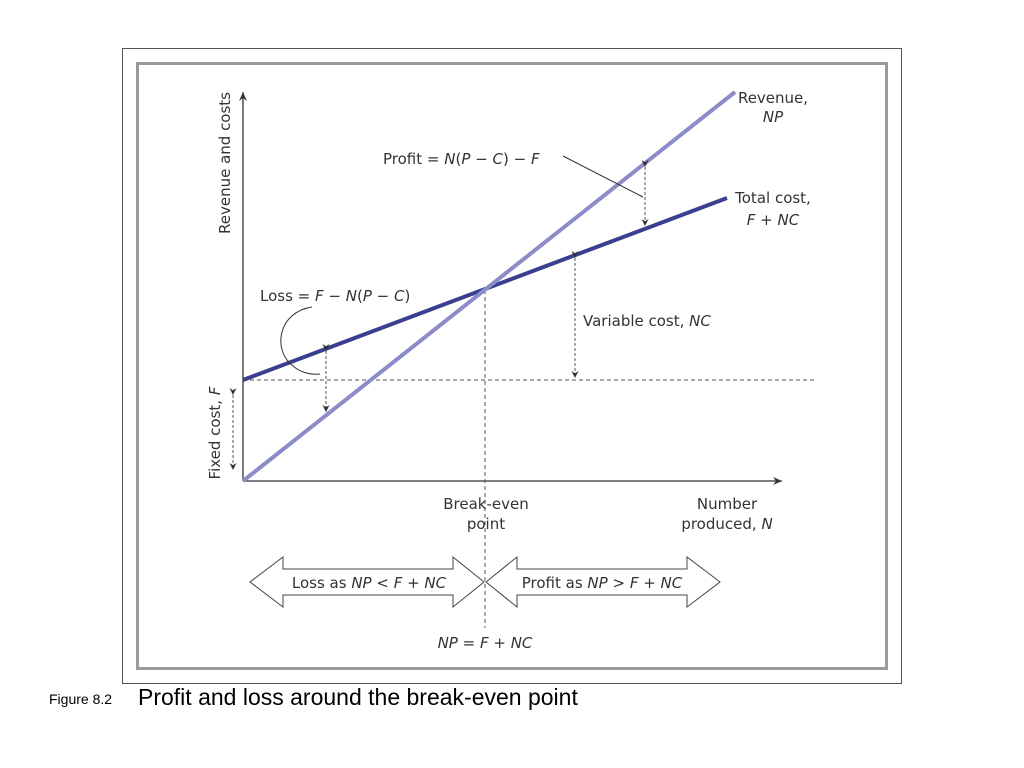  What do you see at coordinates (727, 504) in the screenshot?
I see `x-axis-label: Number` at bounding box center [727, 504].